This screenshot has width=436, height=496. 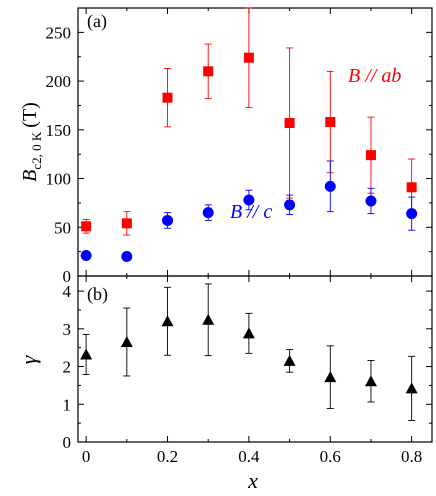 What do you see at coordinates (28, 359) in the screenshot?
I see `panel-b-ylabel: γ` at bounding box center [28, 359].